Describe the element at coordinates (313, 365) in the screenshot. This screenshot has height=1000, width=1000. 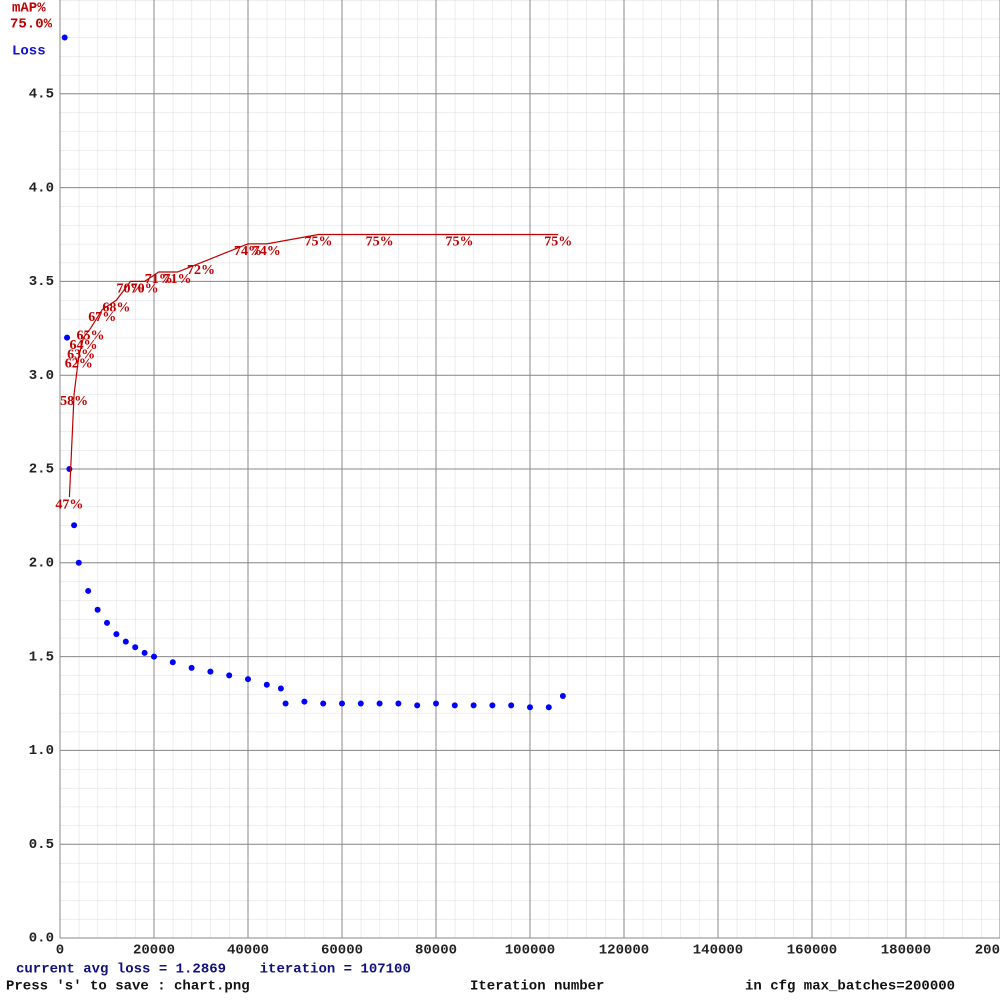
I see `map-line` at that location.